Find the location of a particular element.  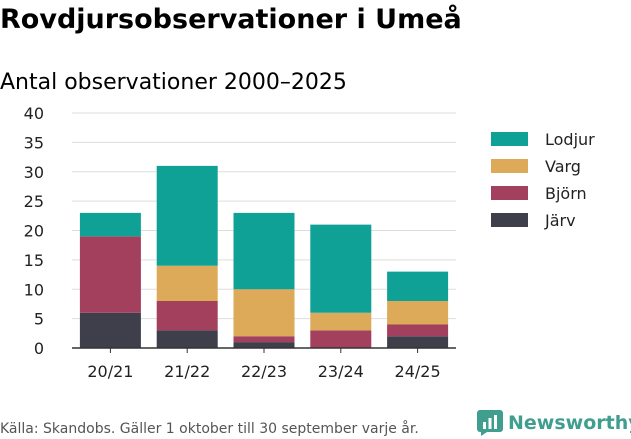

bar-björn-22-23 is located at coordinates (264, 339).